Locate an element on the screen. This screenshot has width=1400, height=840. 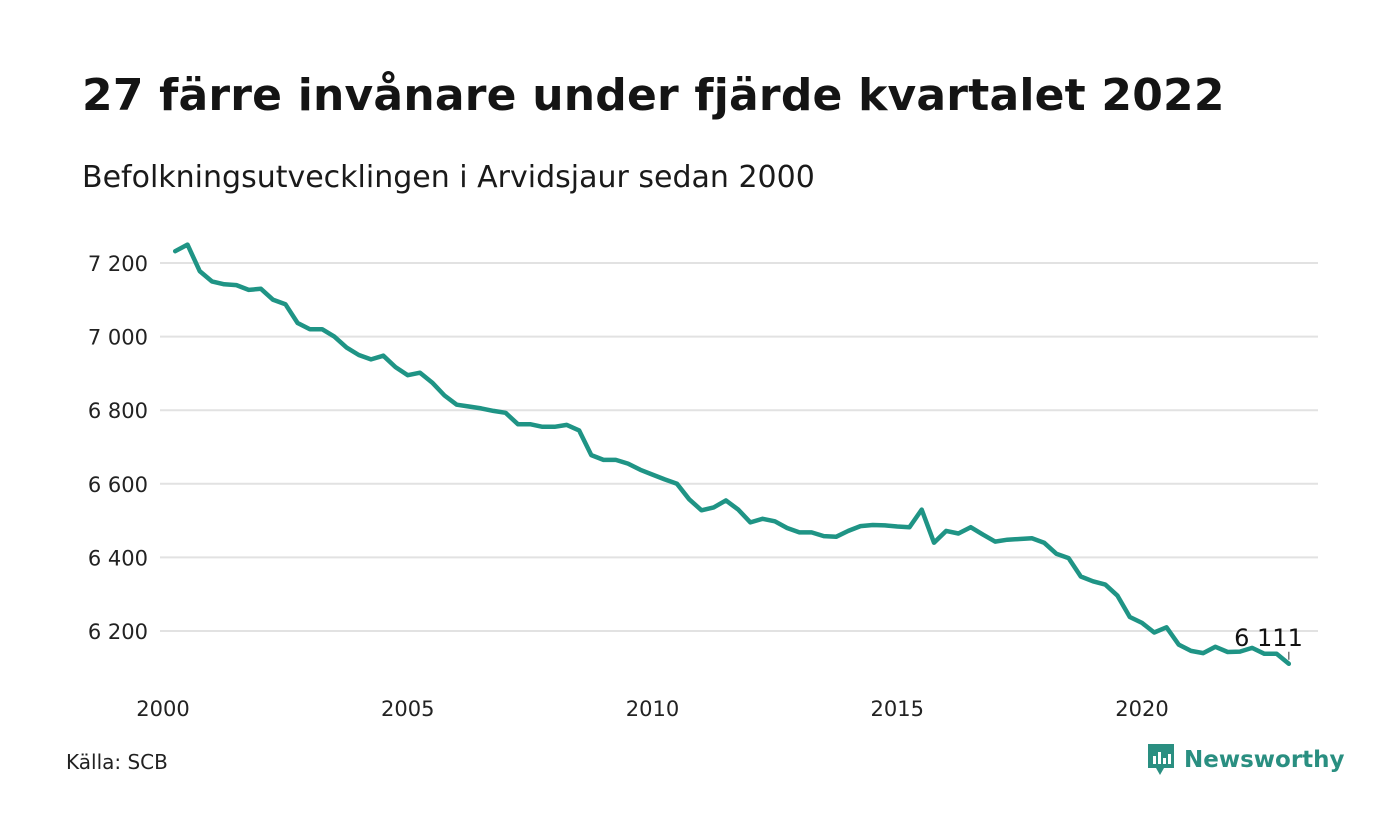
y-tick-label: 6 800 is located at coordinates (118, 411).